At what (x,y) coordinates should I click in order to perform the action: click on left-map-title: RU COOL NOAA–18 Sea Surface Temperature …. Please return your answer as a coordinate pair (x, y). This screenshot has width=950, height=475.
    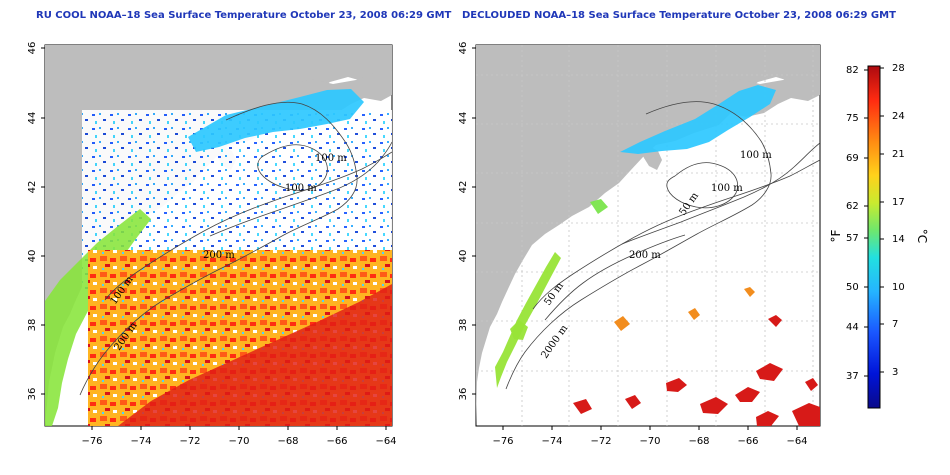
    Looking at the image, I should click on (244, 15).